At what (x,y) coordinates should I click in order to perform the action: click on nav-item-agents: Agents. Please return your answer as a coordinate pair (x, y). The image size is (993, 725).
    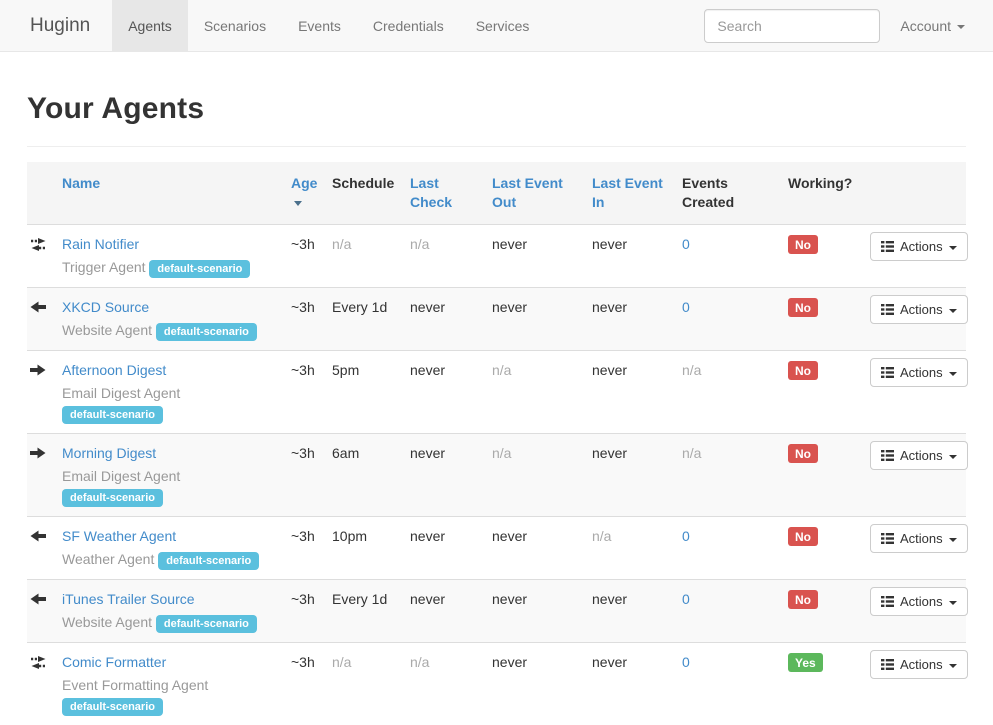
    Looking at the image, I should click on (150, 25).